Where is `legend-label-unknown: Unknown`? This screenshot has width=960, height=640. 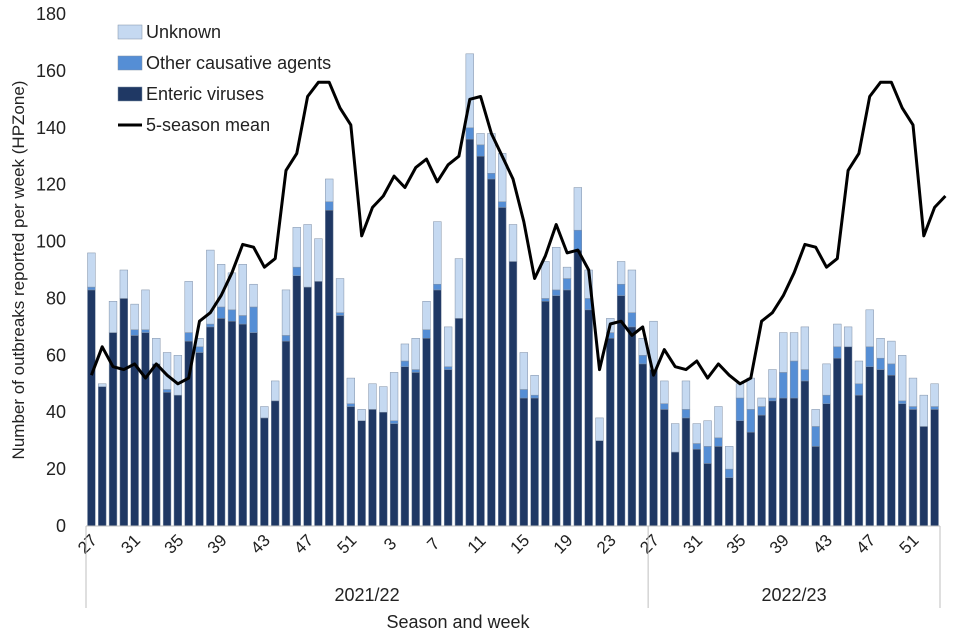
legend-label-unknown: Unknown is located at coordinates (183, 32).